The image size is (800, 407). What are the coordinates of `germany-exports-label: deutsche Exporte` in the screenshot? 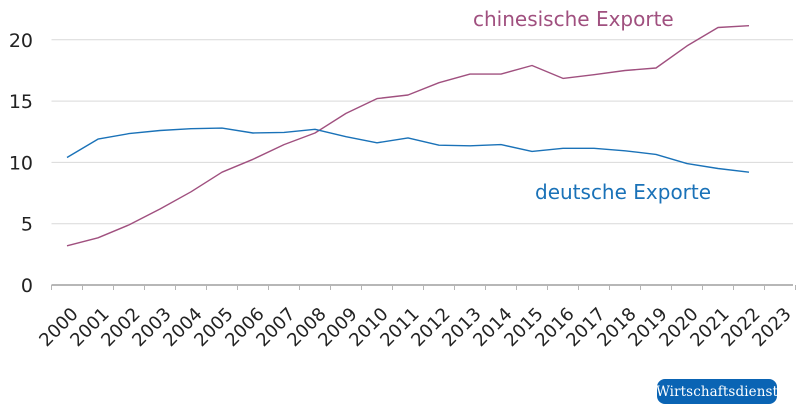 It's located at (623, 192).